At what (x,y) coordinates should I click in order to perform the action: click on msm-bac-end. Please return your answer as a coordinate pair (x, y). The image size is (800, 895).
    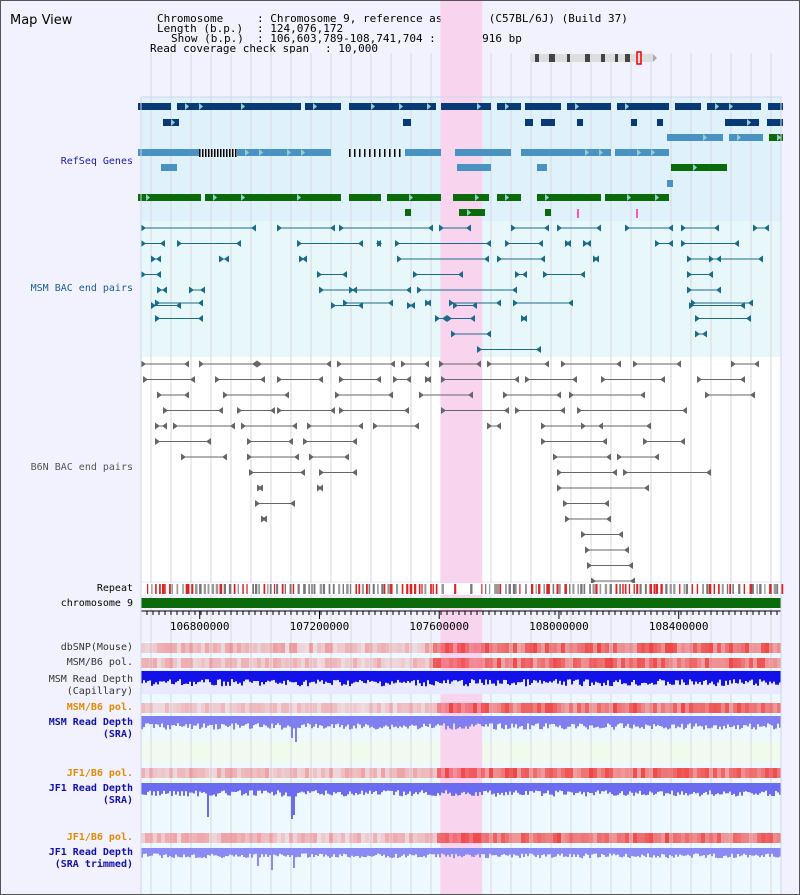
    Looking at the image, I should click on (755, 228).